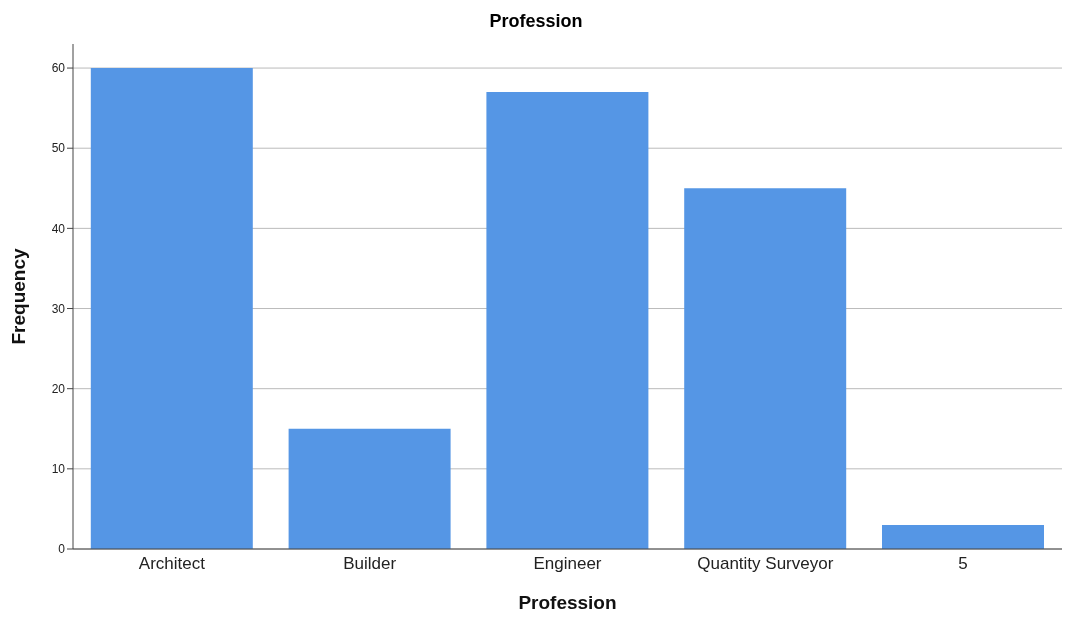 Image resolution: width=1072 pixels, height=621 pixels. What do you see at coordinates (58, 68) in the screenshot?
I see `y-tick-label: 60` at bounding box center [58, 68].